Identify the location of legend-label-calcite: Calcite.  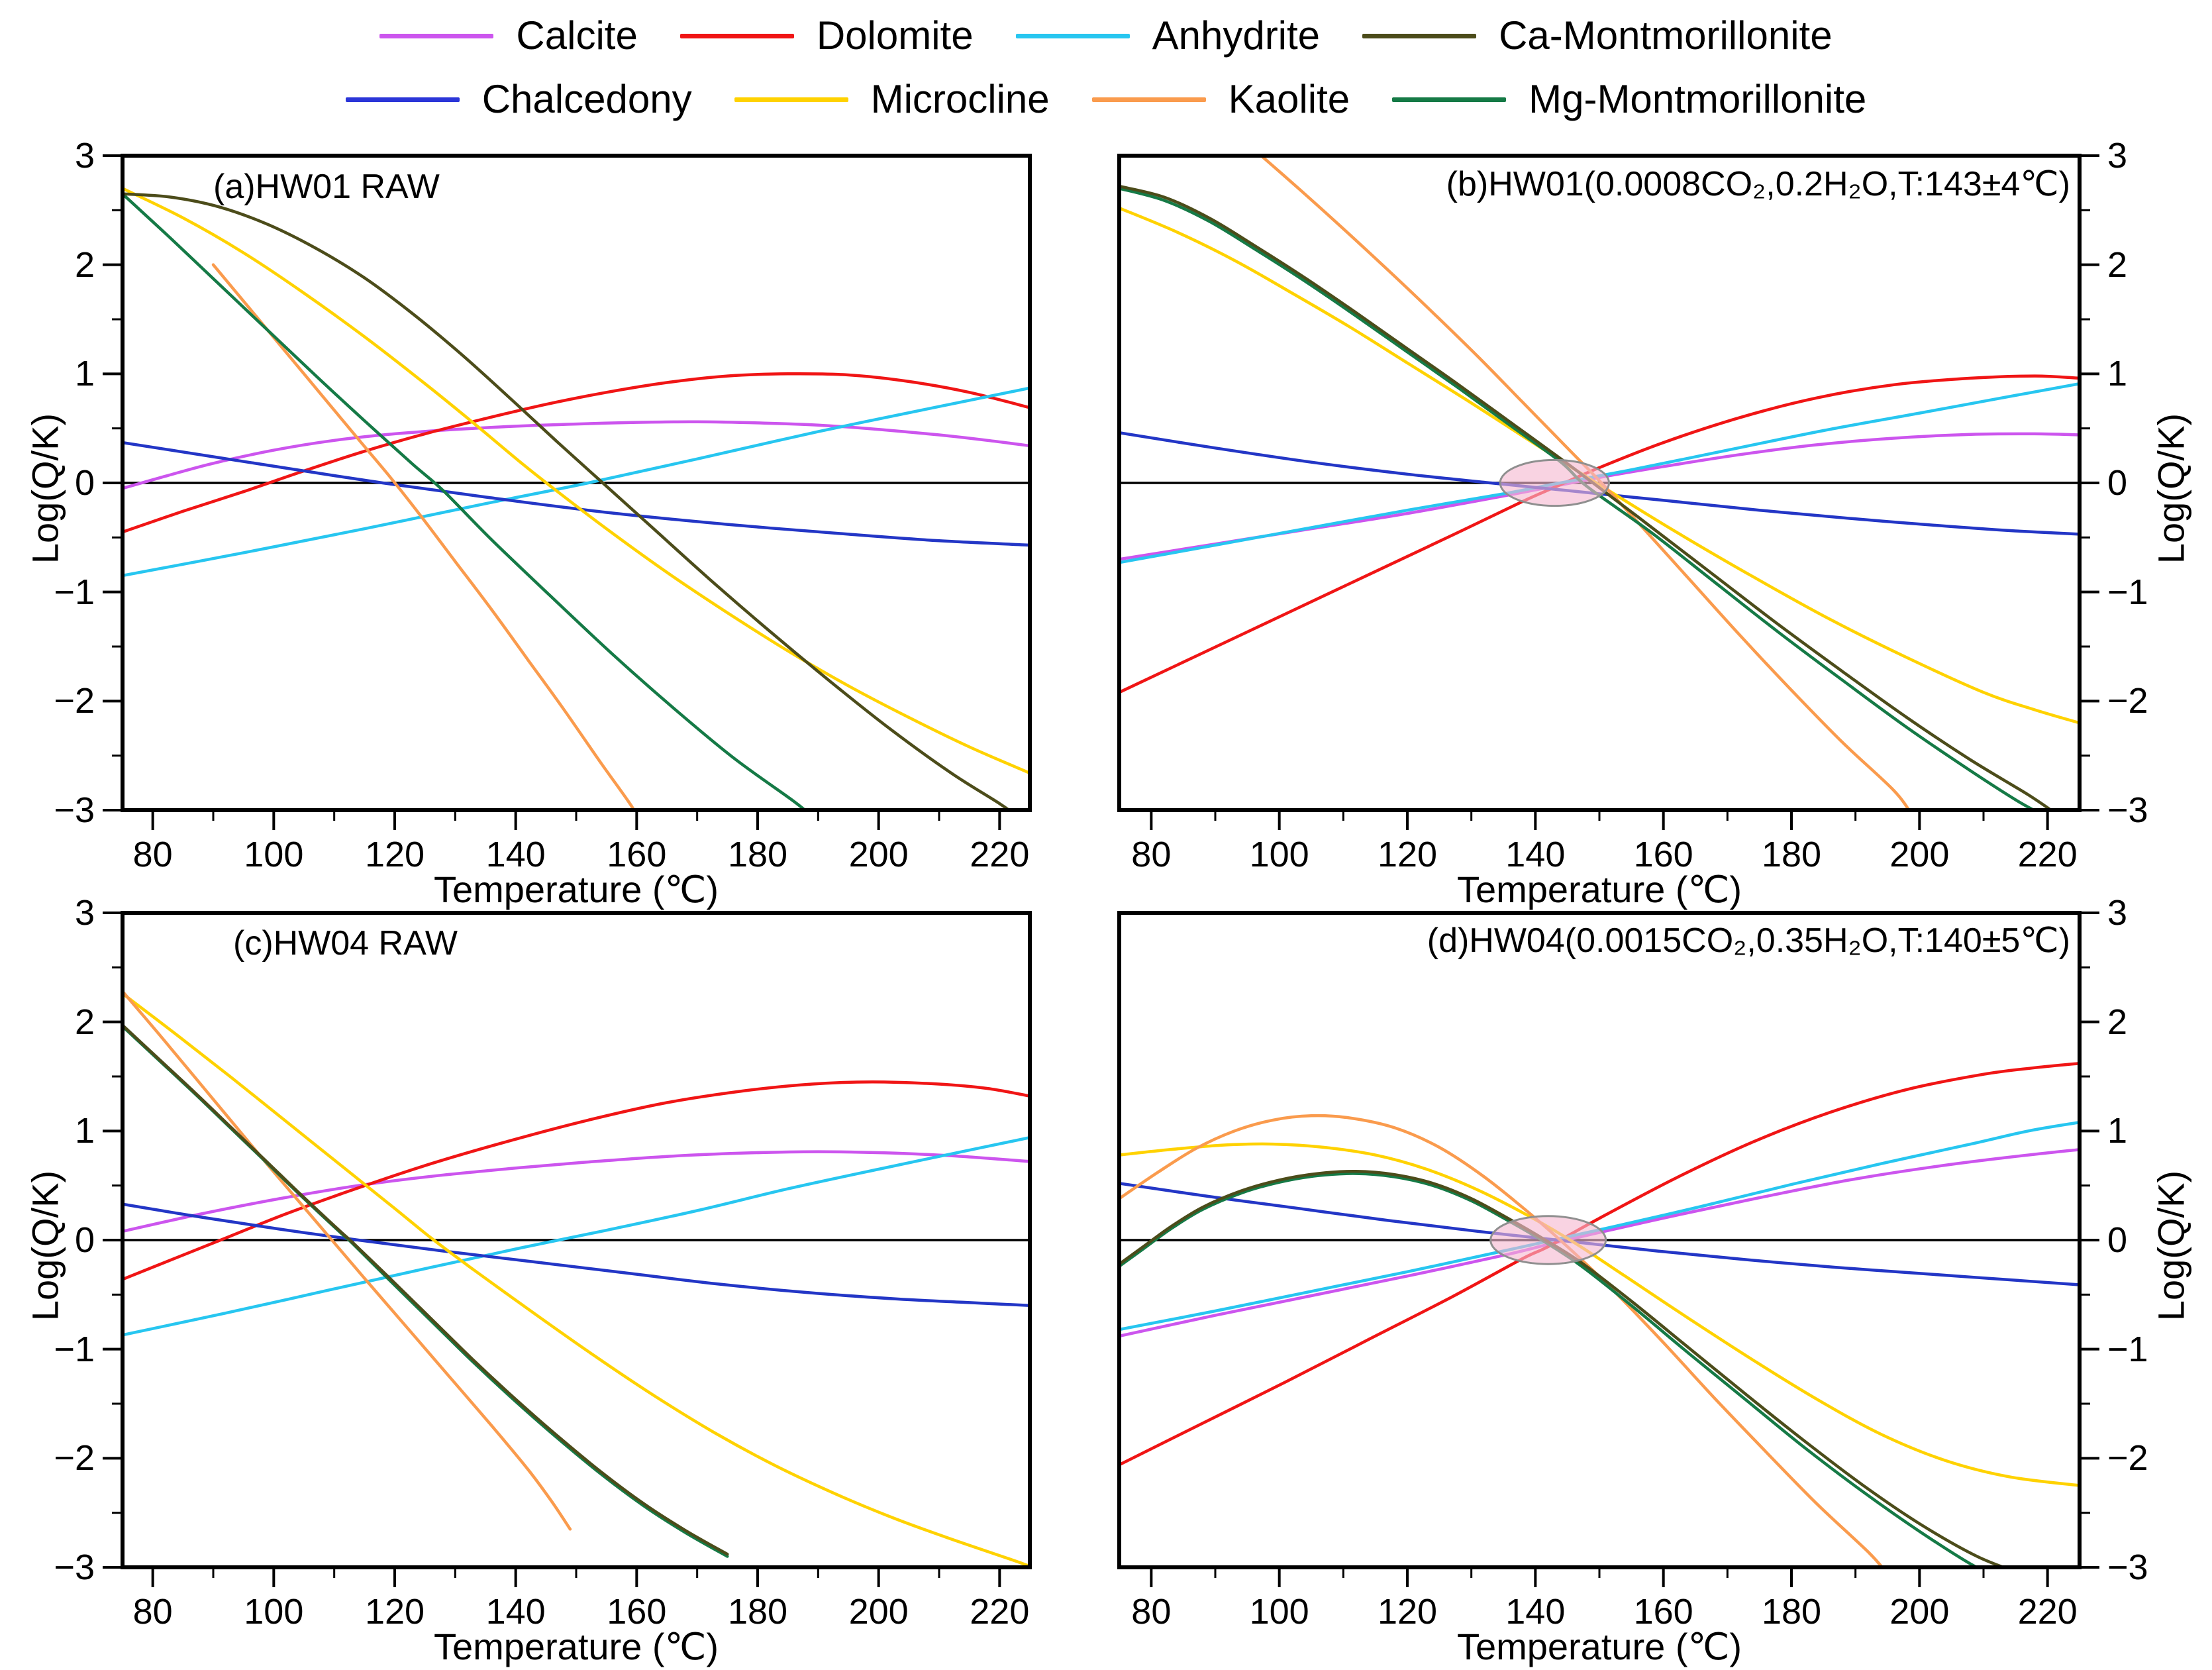
(577, 35).